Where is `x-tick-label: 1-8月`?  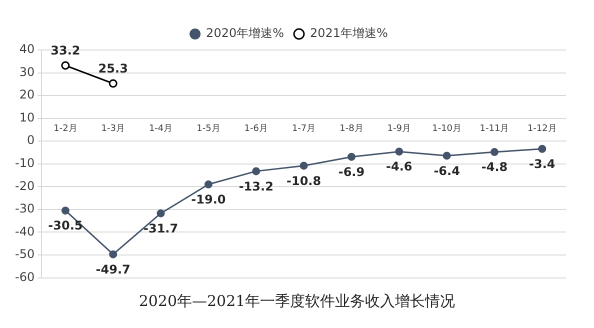
x-tick-label: 1-8月 is located at coordinates (352, 129).